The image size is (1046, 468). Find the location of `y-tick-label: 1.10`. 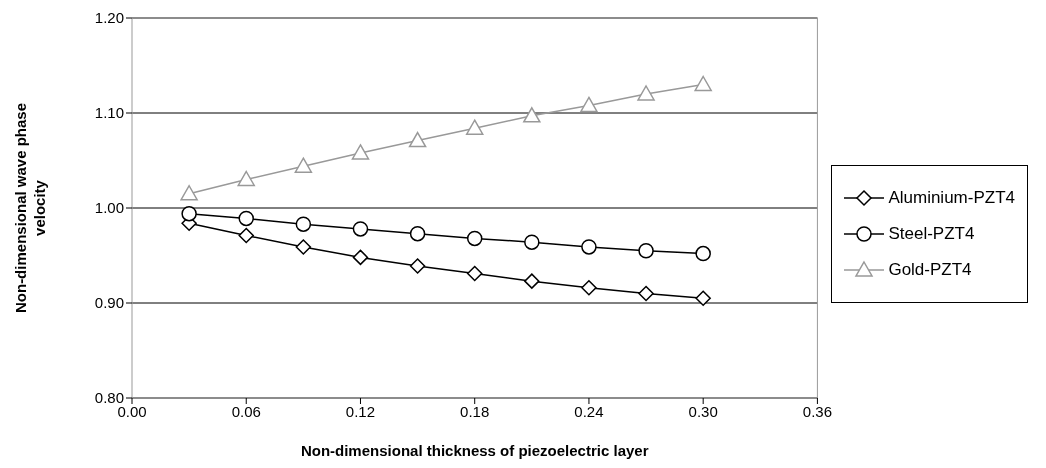

y-tick-label: 1.10 is located at coordinates (109, 113).